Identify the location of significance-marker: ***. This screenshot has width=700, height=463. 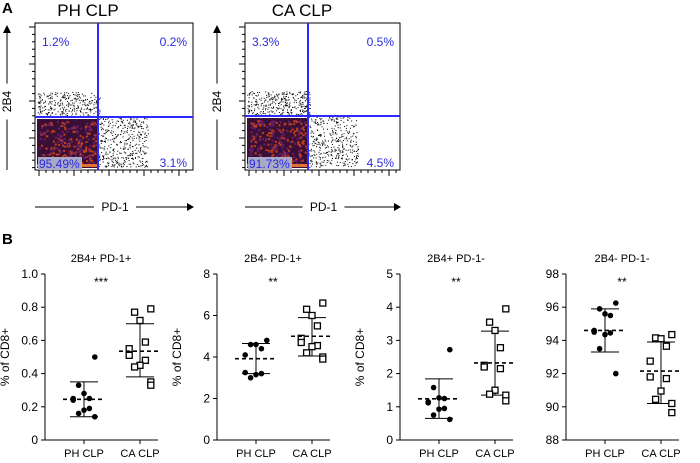
(101, 282).